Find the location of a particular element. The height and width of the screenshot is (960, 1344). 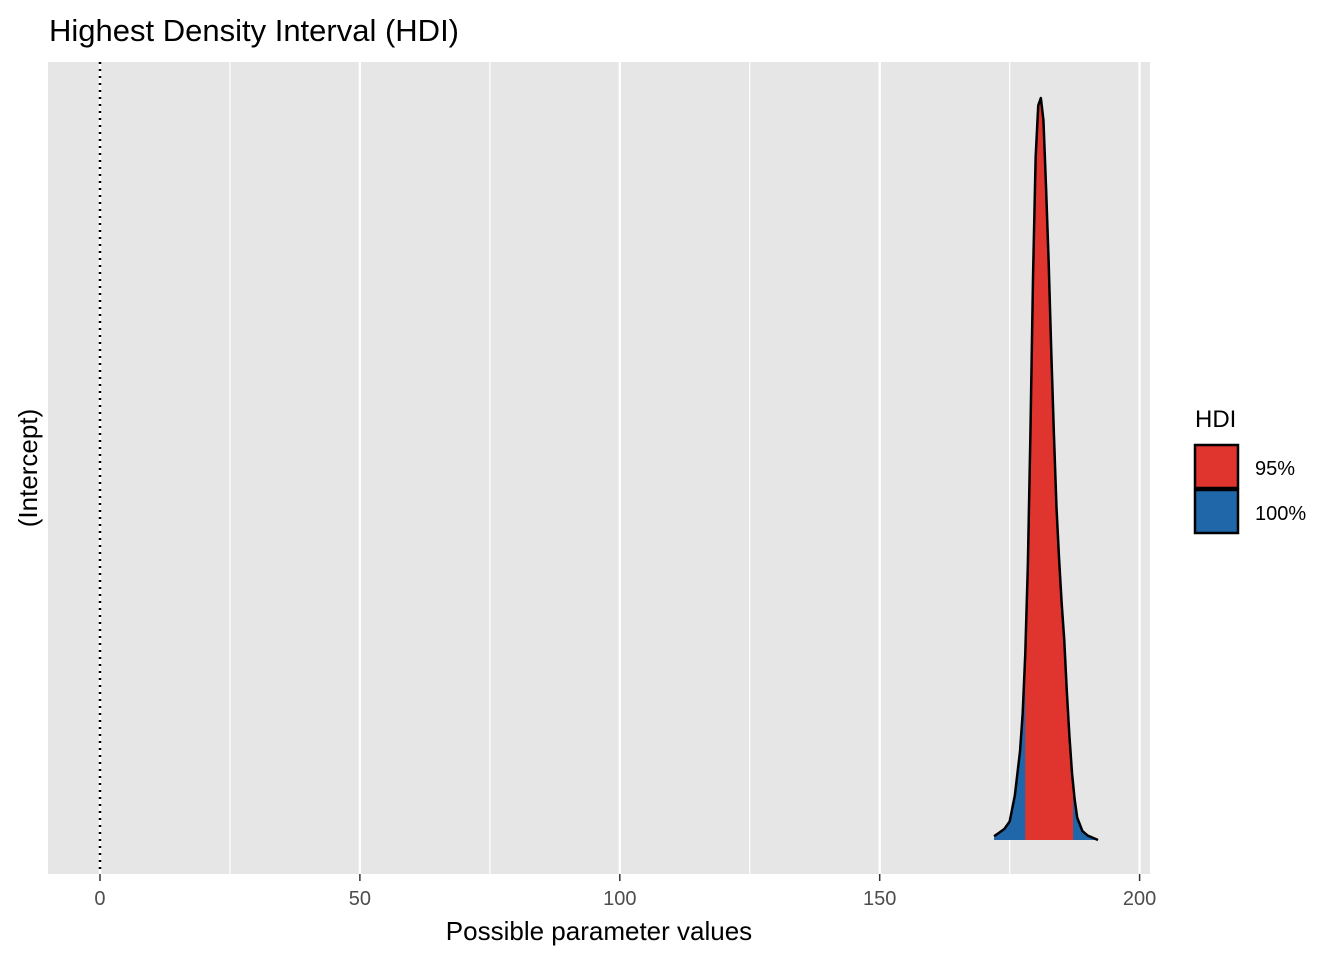

hdi-95-area is located at coordinates (1049, 469).